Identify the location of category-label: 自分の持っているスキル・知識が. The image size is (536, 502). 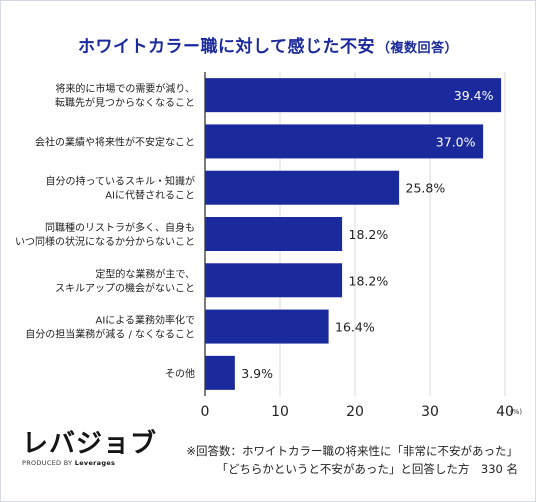
(121, 181).